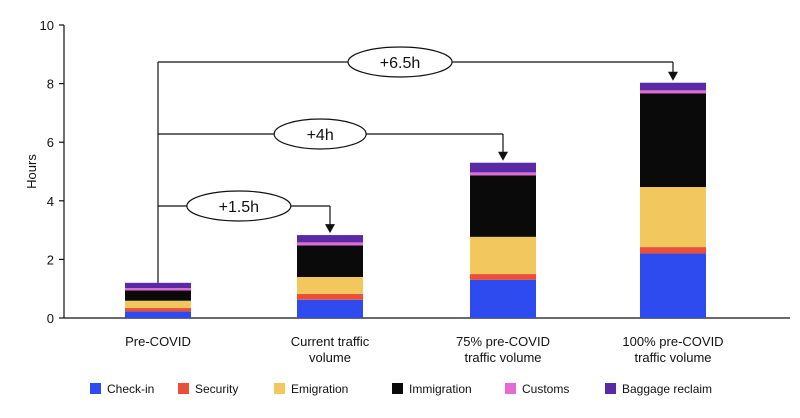  What do you see at coordinates (50, 259) in the screenshot?
I see `y-tick-label: 2` at bounding box center [50, 259].